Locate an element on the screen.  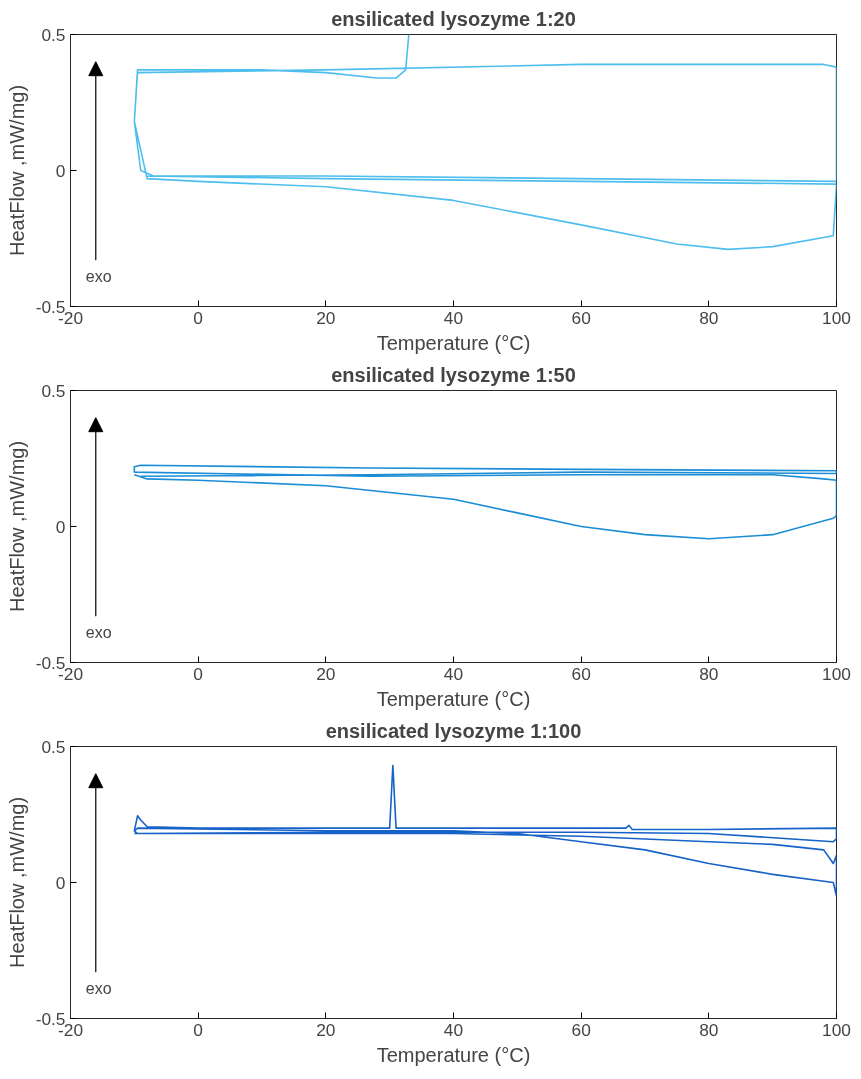
chart-title: ensilicated lysozyme 1:50 is located at coordinates (453, 374).